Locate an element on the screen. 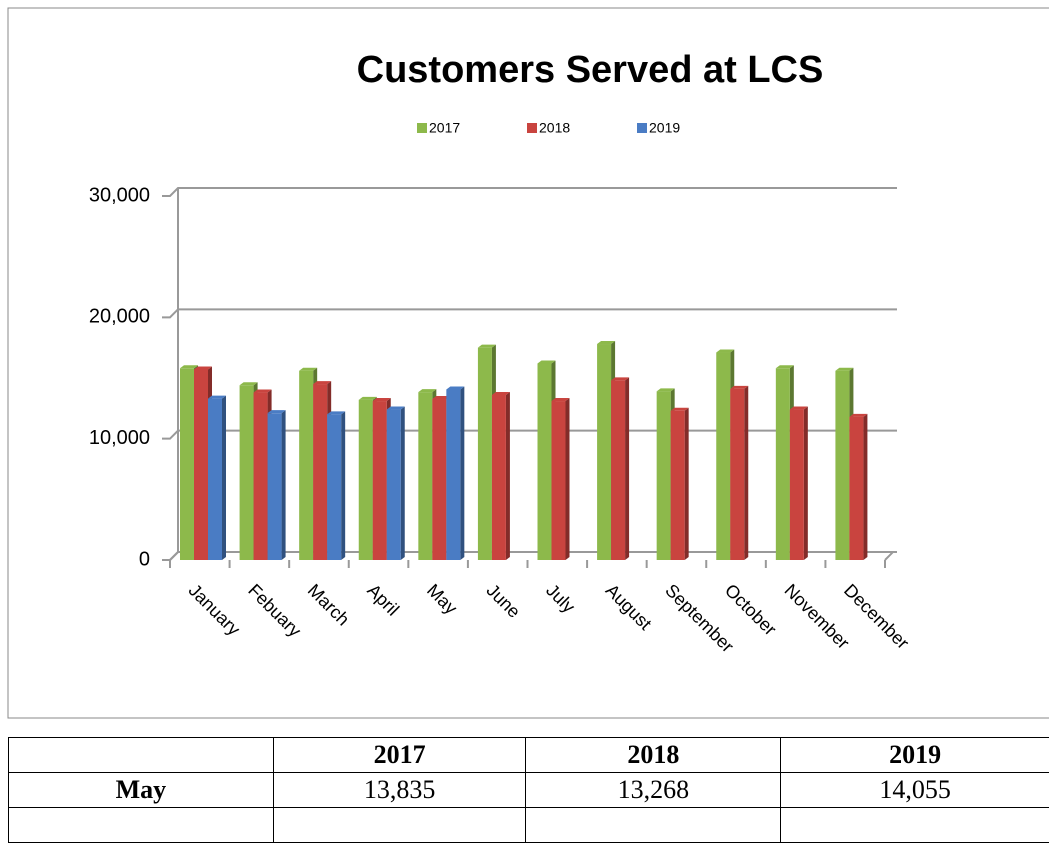 The width and height of the screenshot is (1049, 844). cell: 13,268 is located at coordinates (653, 790).